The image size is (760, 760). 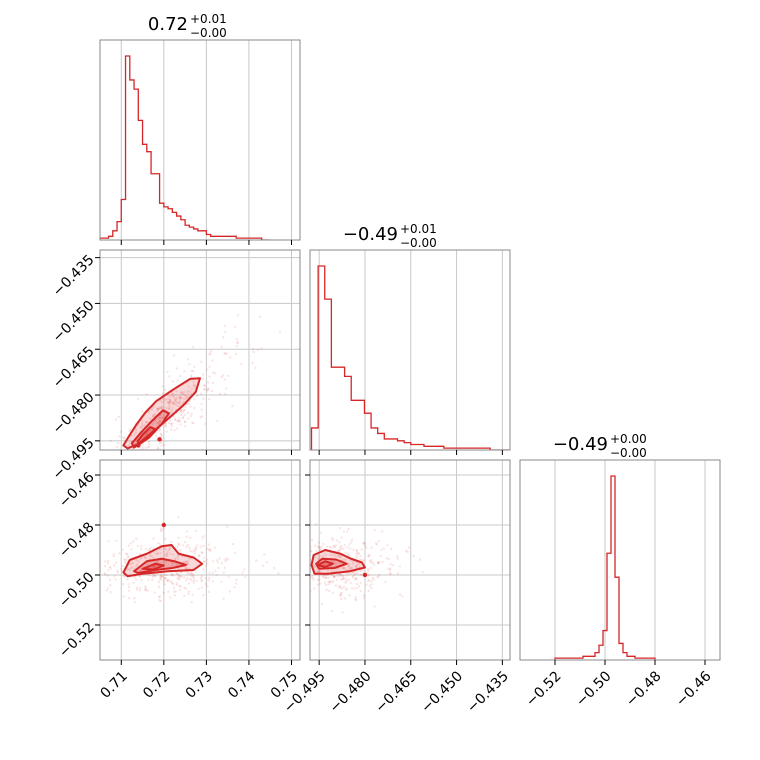 What do you see at coordinates (187, 26) in the screenshot?
I see `panel-title-0: 0.72 +0.01−0.00` at bounding box center [187, 26].